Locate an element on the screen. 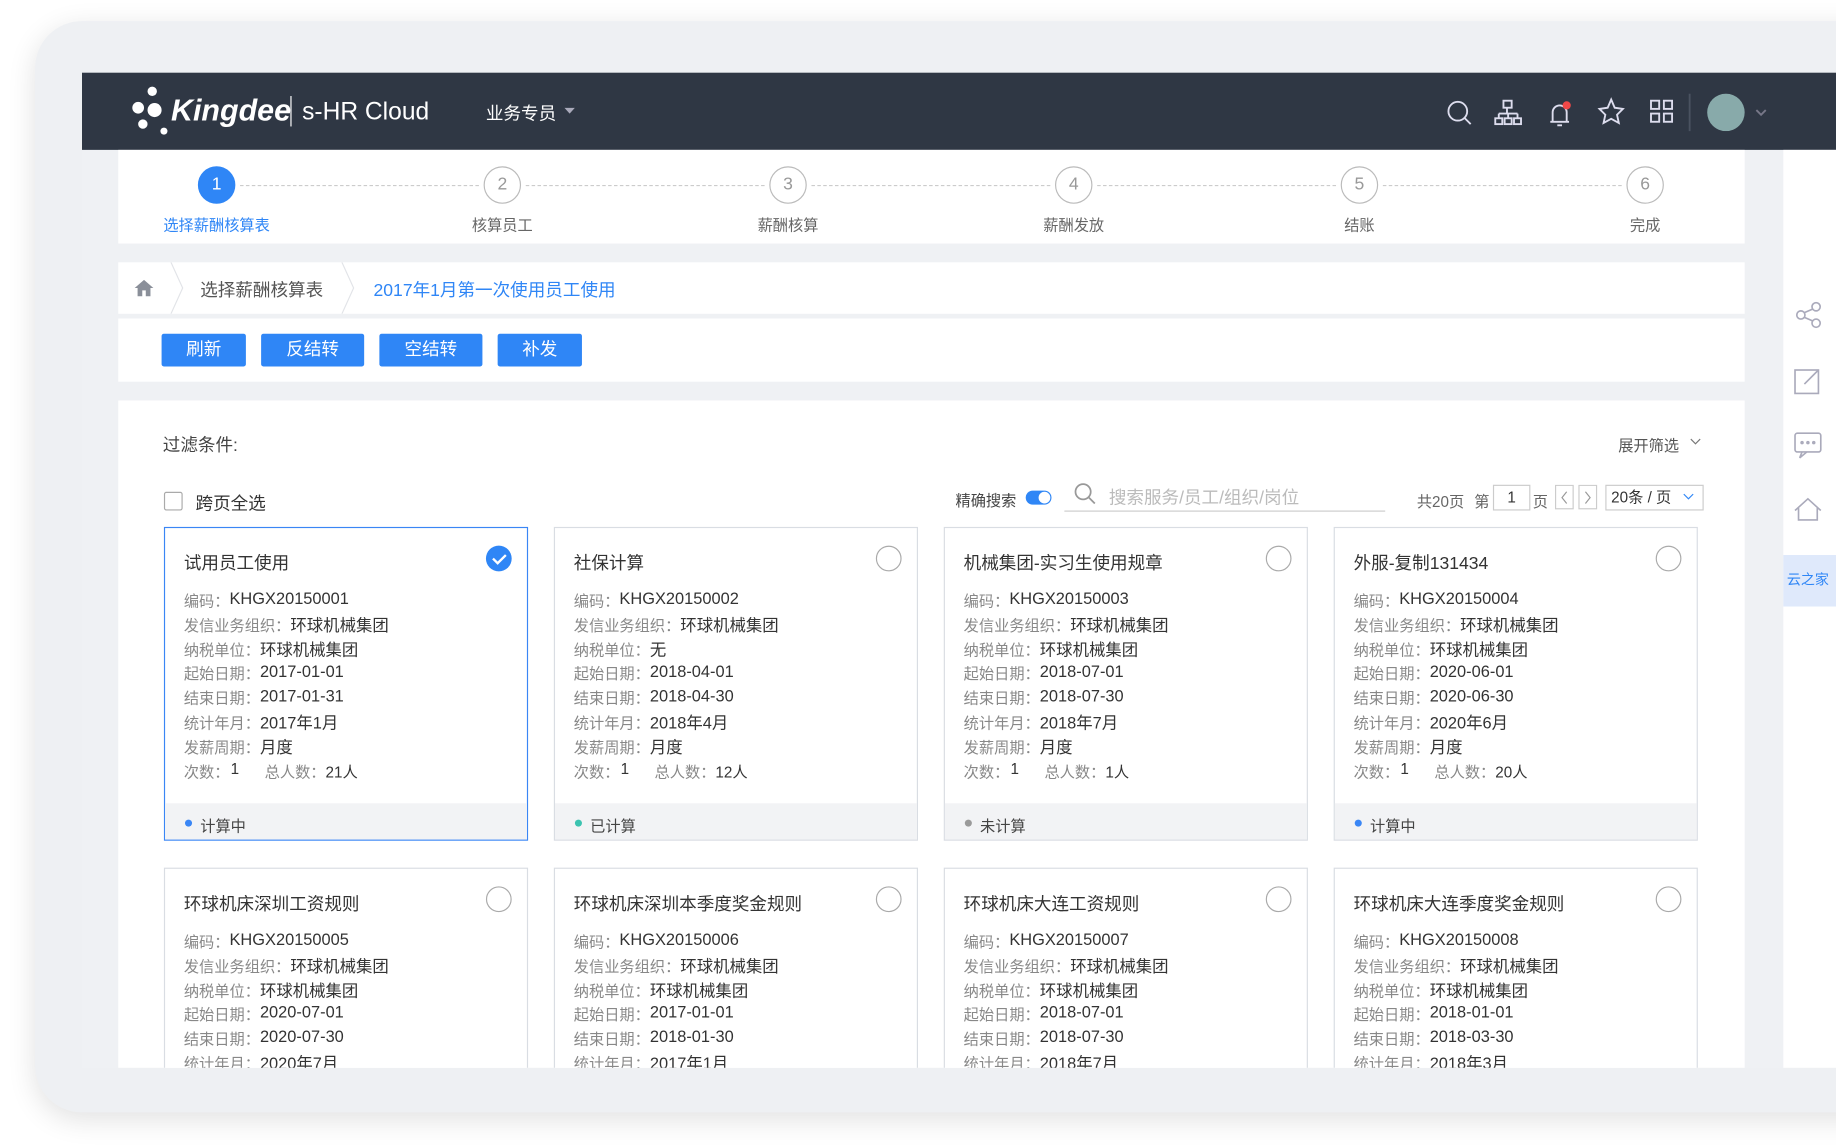  button: 反结转 is located at coordinates (313, 350).